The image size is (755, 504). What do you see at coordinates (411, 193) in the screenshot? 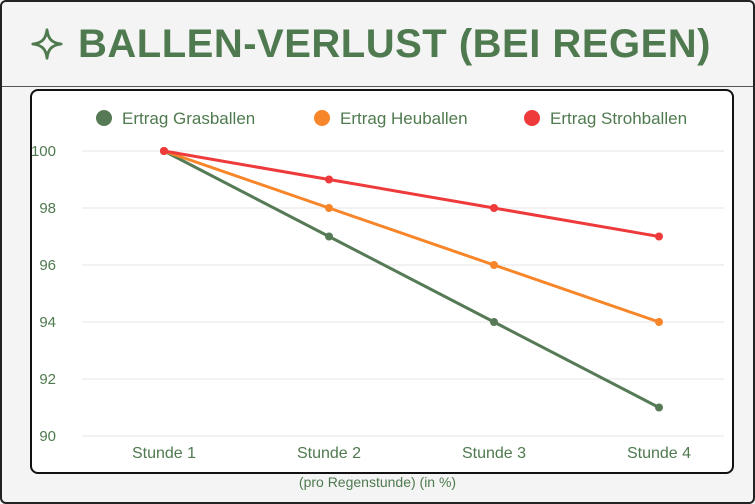
I see `series-line` at bounding box center [411, 193].